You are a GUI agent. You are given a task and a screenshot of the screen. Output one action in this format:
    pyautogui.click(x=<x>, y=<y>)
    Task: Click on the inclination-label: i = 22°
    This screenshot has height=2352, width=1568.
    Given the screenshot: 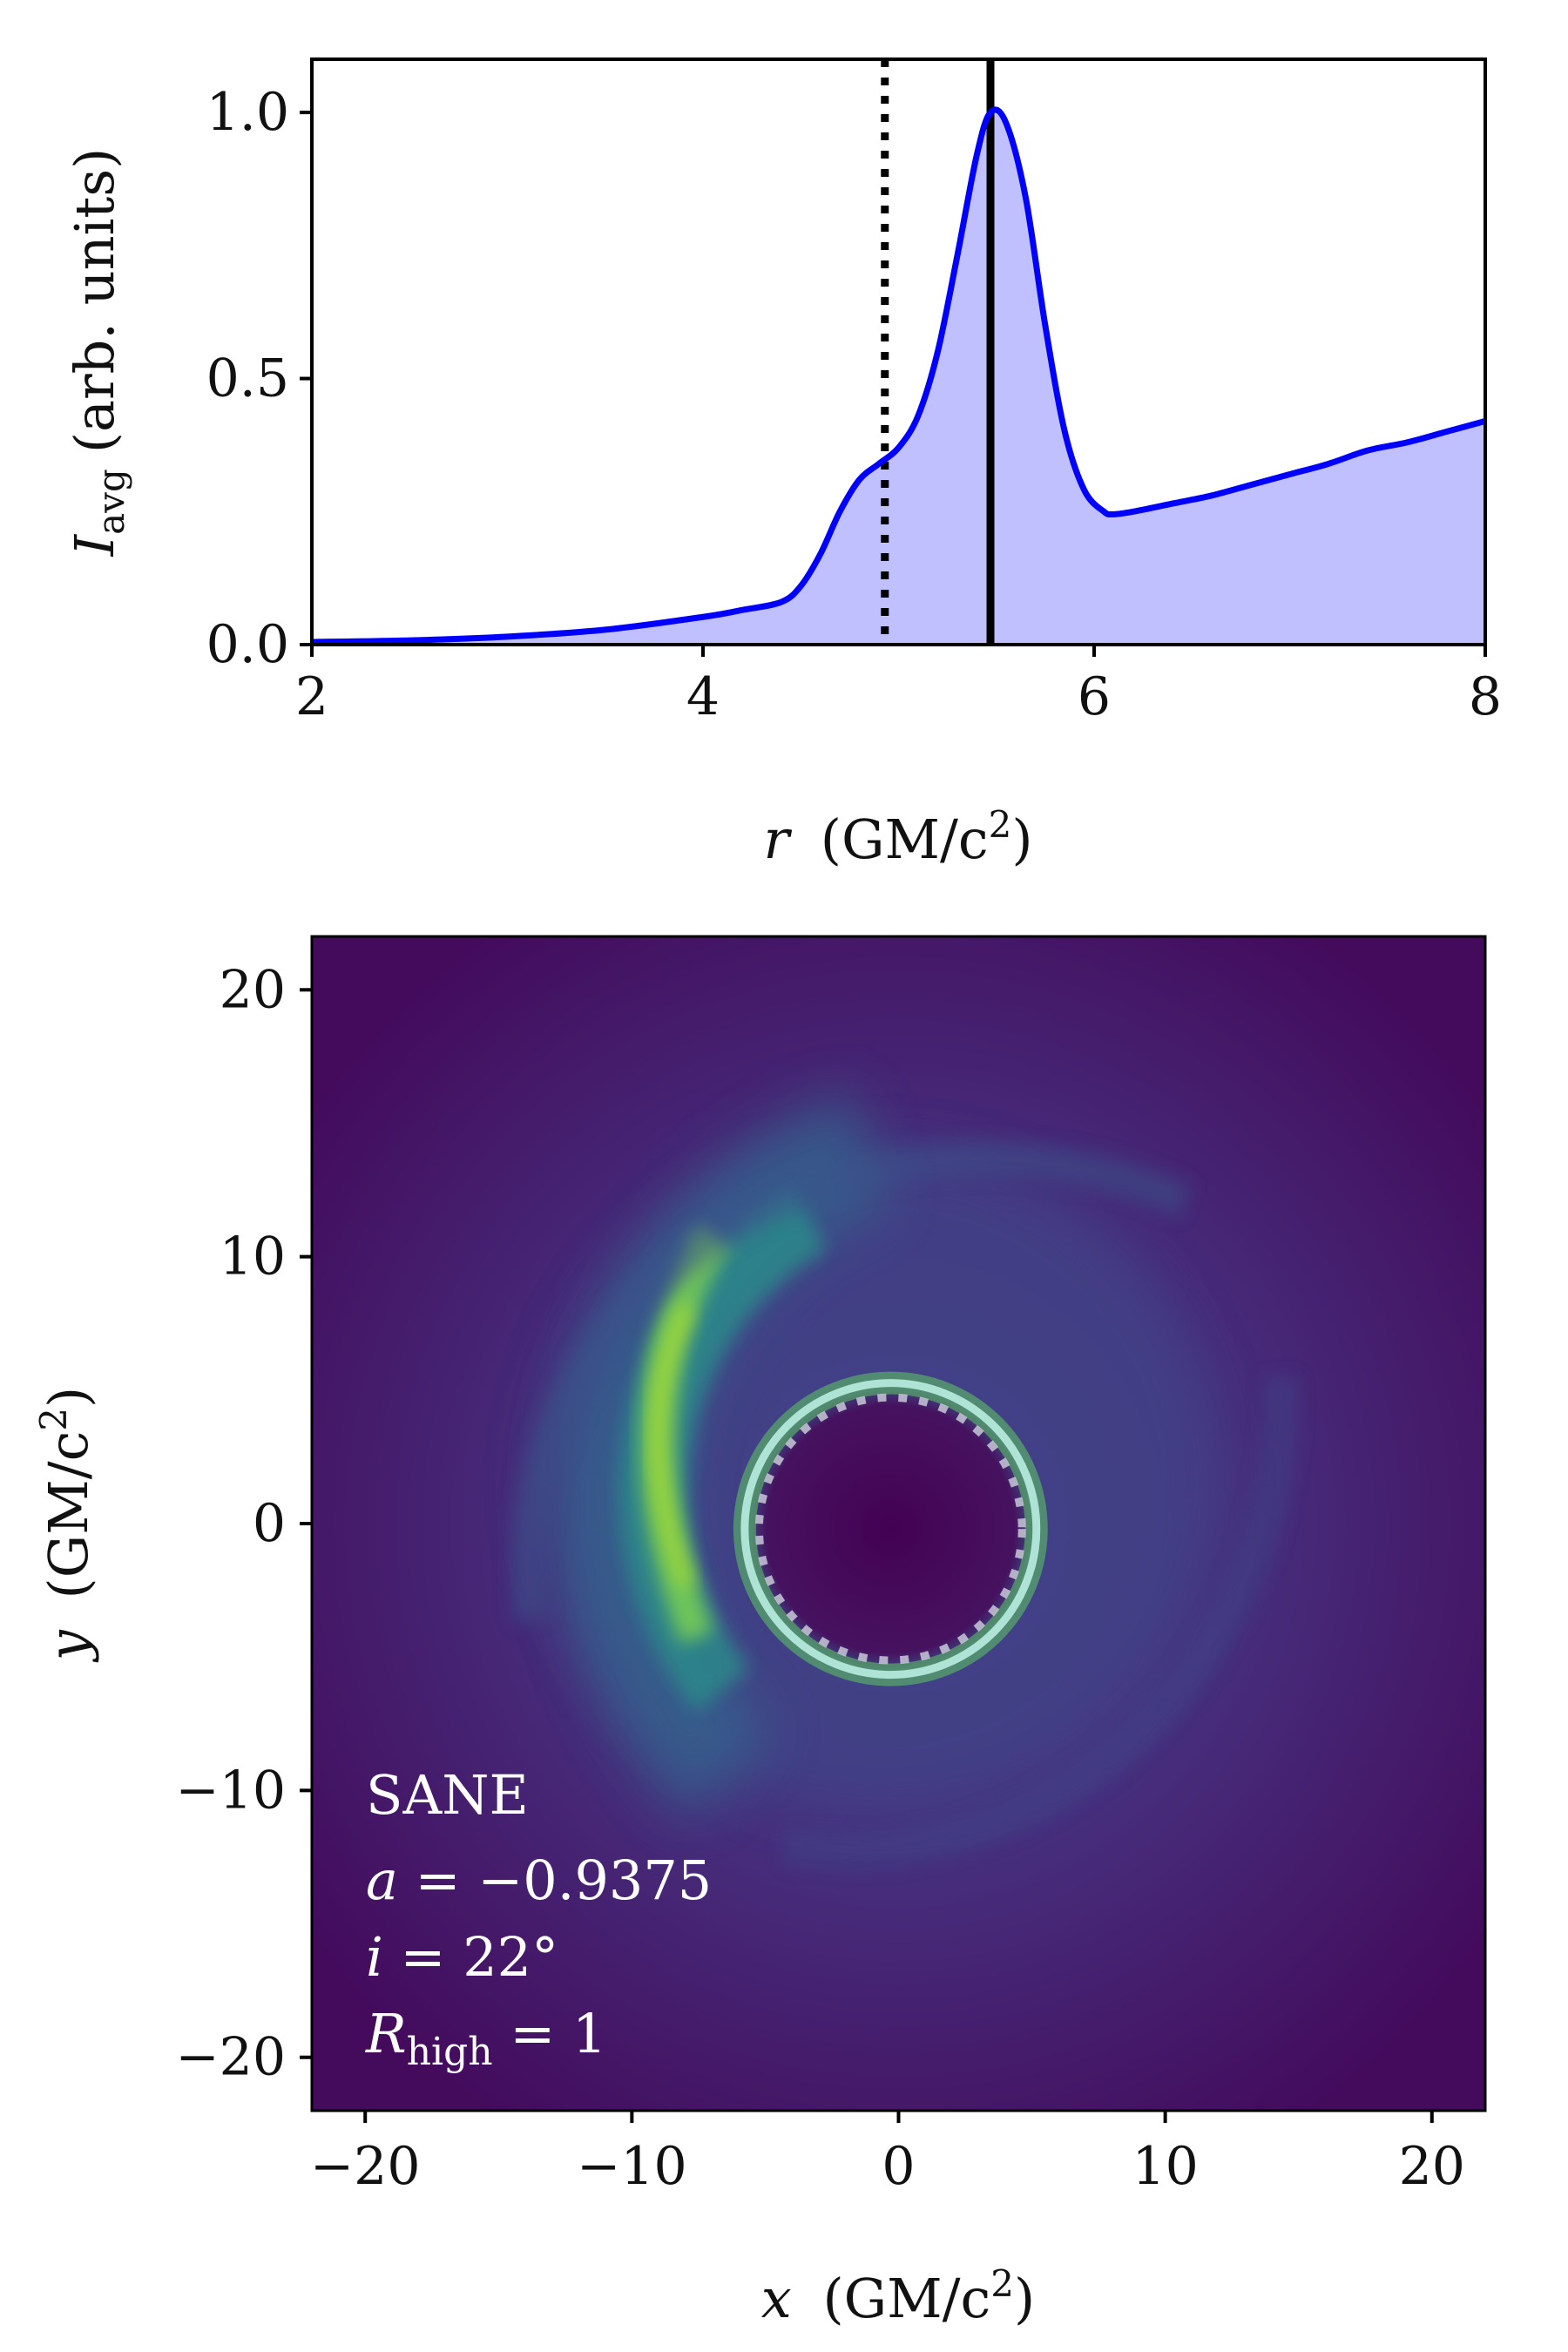 What is the action you would take?
    pyautogui.click(x=462, y=1957)
    